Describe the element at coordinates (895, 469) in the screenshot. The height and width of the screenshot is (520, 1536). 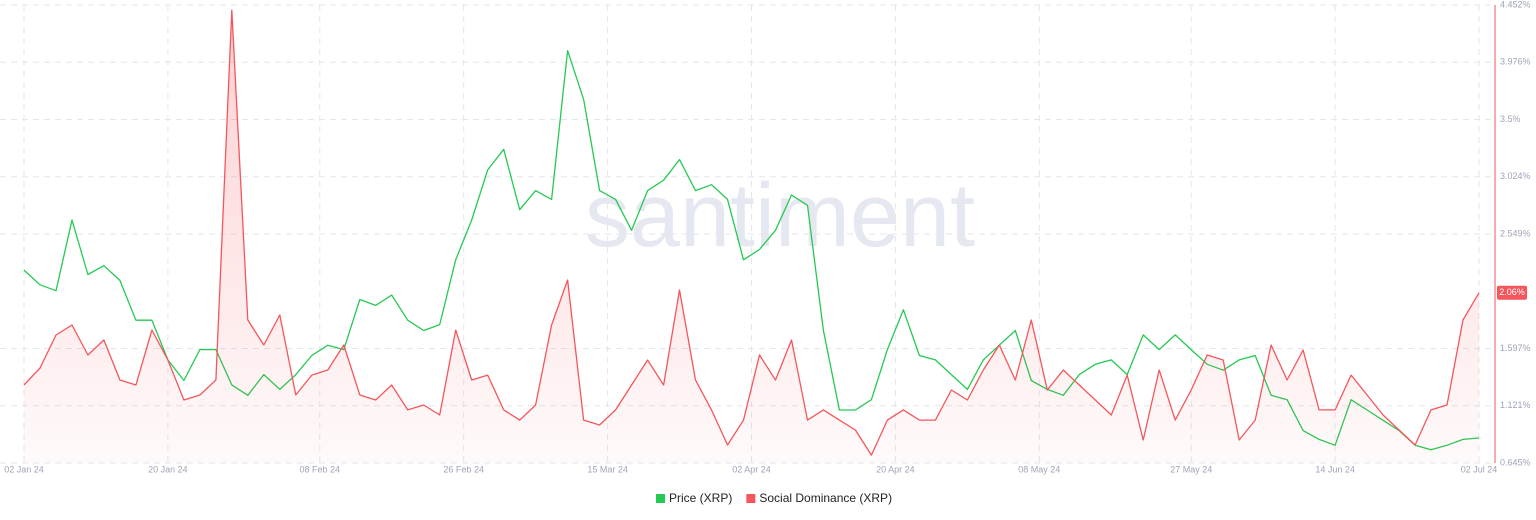
I see `x-tick-label: 20 Apr 24` at that location.